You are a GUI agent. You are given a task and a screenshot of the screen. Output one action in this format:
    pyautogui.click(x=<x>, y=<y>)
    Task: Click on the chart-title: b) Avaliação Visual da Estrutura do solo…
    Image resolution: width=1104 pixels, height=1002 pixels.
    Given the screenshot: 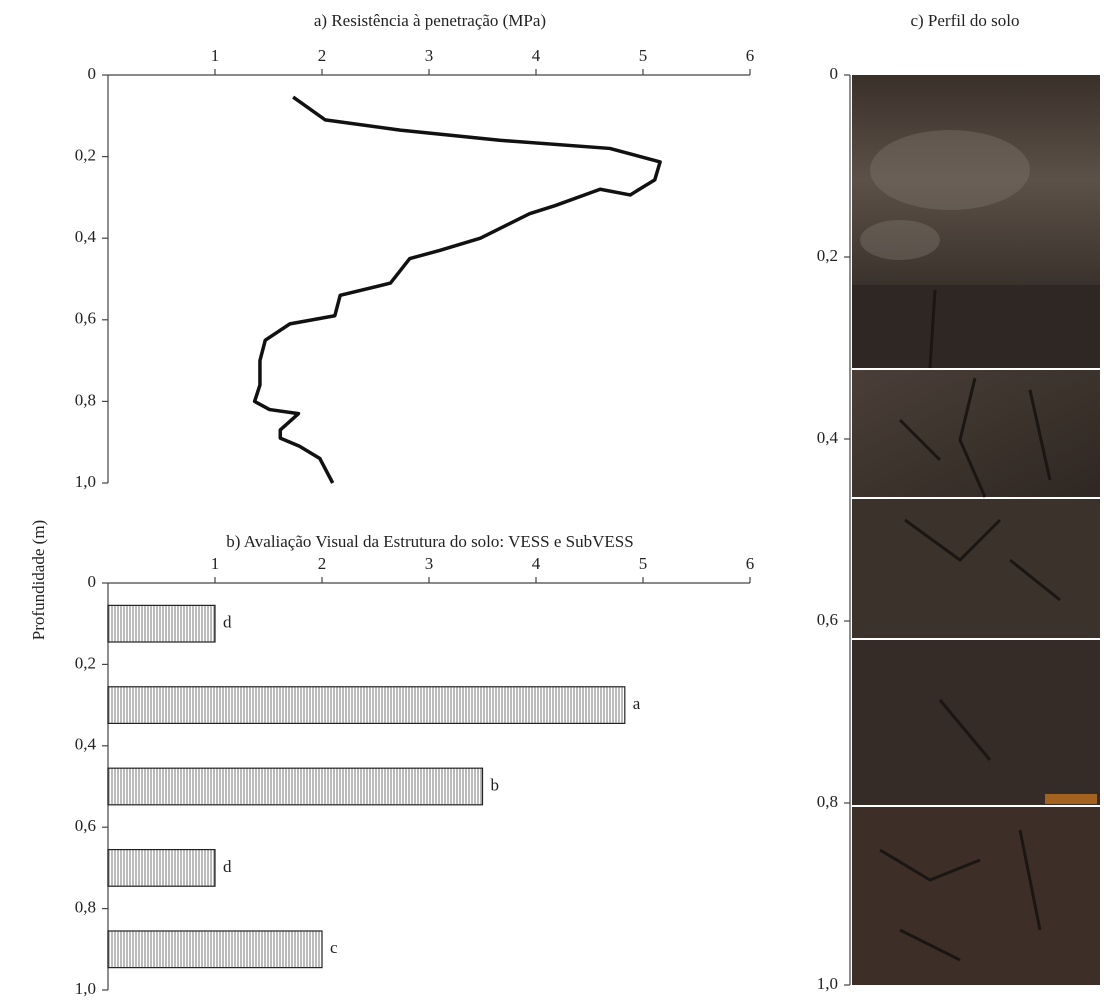 What is the action you would take?
    pyautogui.click(x=429, y=541)
    